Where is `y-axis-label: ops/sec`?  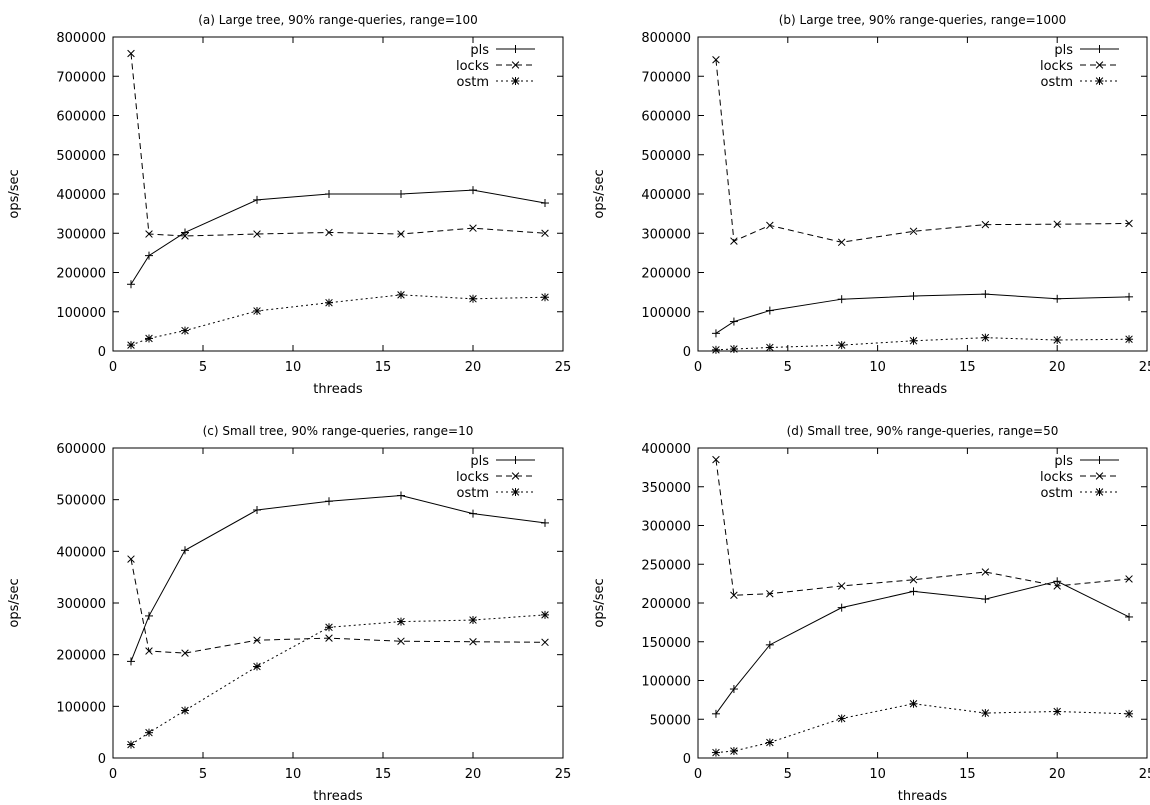
y-axis-label: ops/sec is located at coordinates (599, 602).